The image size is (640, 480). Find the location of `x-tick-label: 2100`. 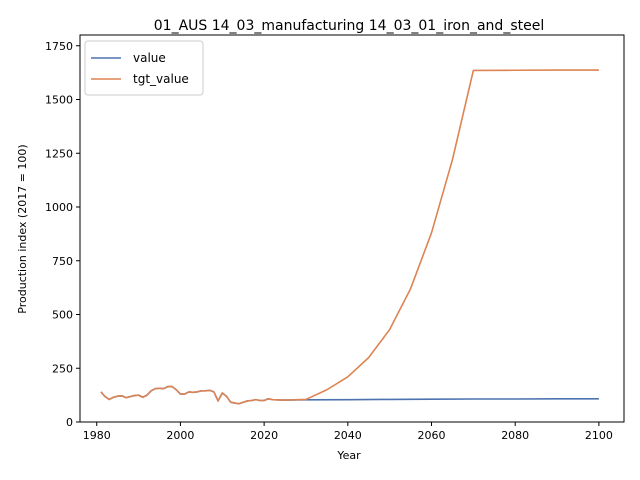

x-tick-label: 2100 is located at coordinates (599, 435).